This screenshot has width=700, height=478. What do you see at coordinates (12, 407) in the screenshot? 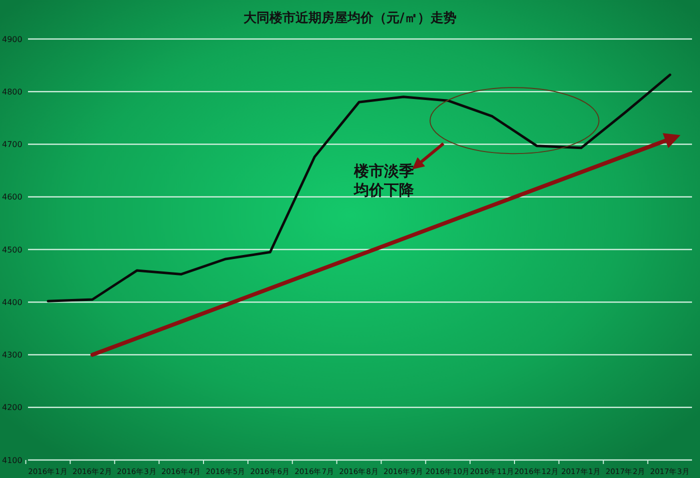
I see `y-tick-label: 4200` at bounding box center [12, 407].